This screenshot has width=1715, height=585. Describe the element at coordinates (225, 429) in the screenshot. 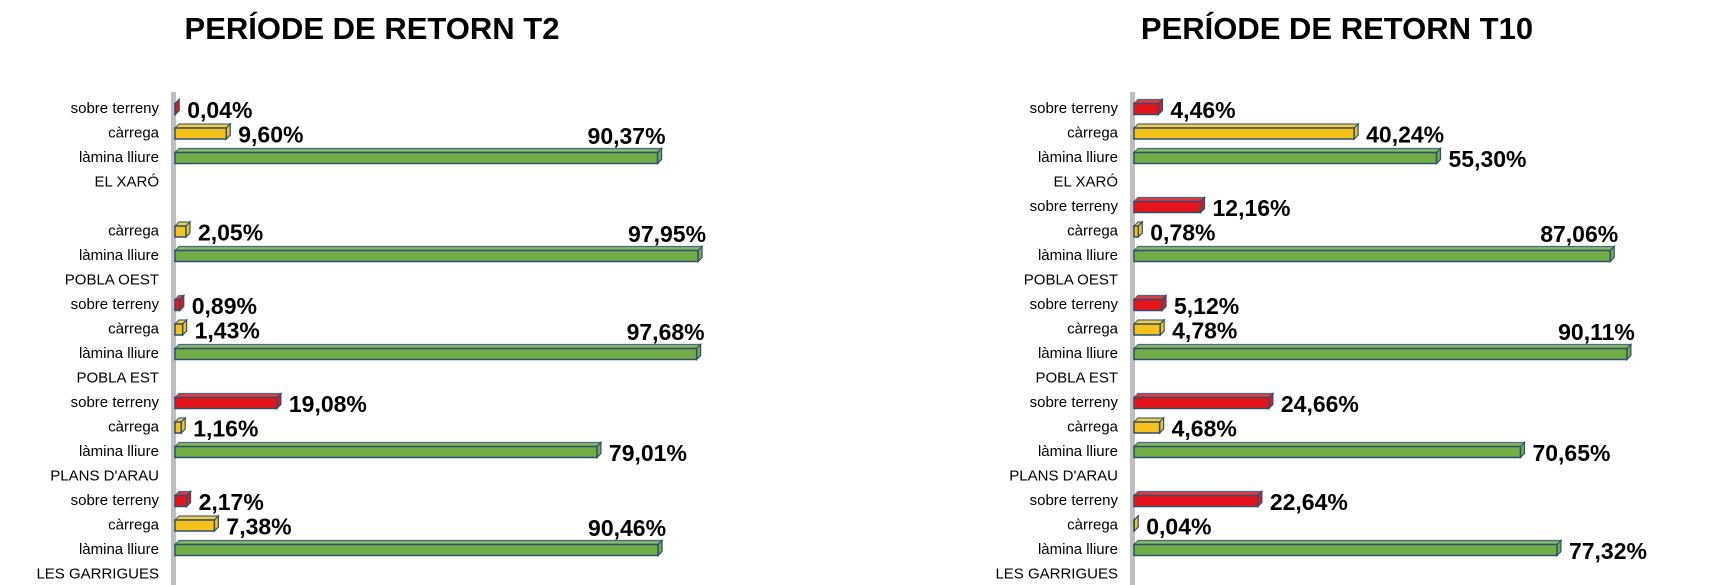

I see `value-label: 1,16%` at that location.